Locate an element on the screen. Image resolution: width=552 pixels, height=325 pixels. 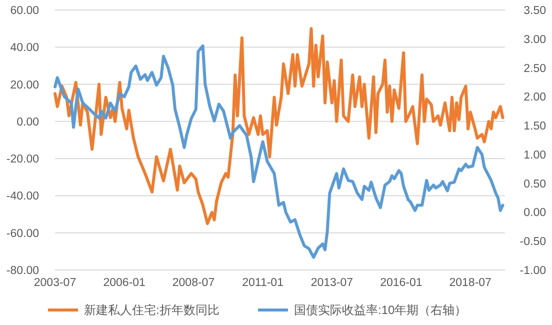
x-tick-label: 2011-01 is located at coordinates (263, 283).